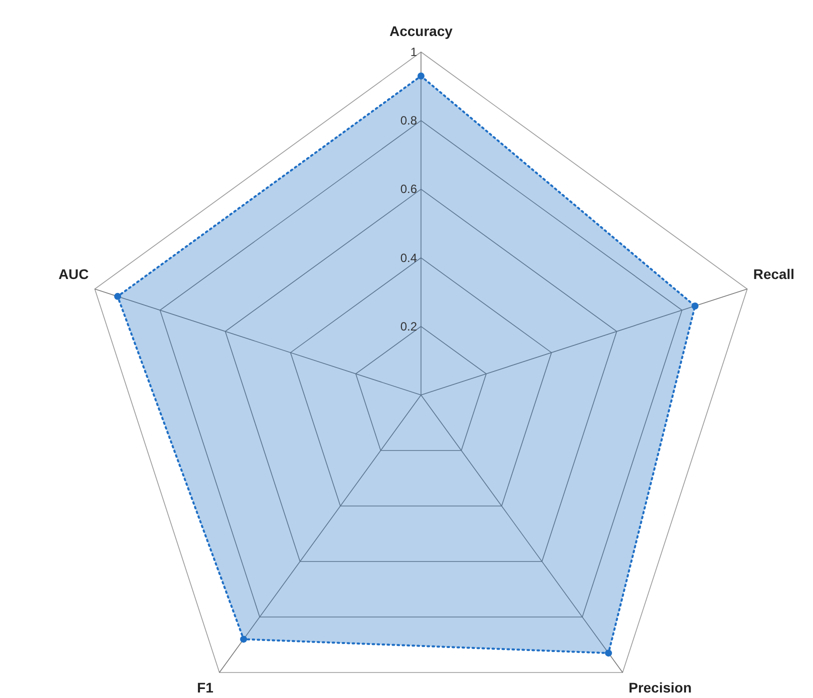  I want to click on y-tick-label: 0.4, so click(409, 257).